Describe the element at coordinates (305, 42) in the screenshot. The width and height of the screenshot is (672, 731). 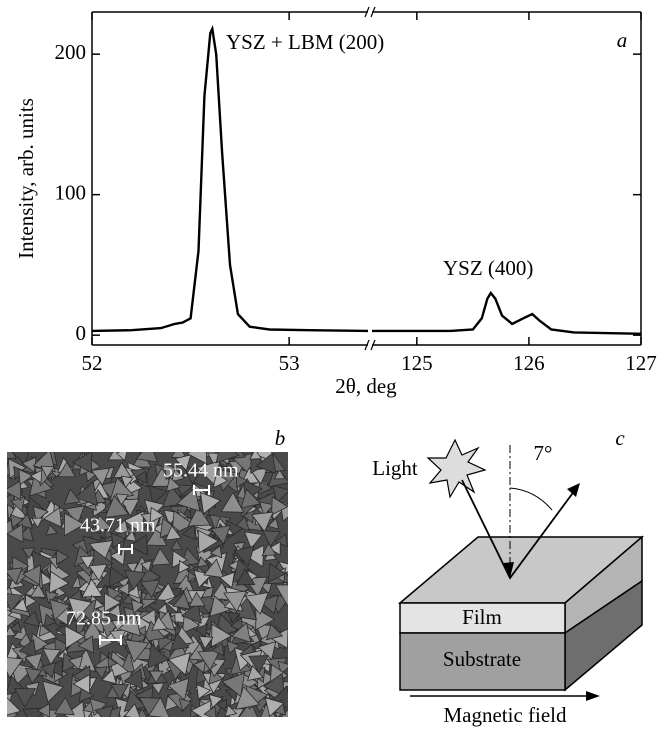
I see `annotation: YSZ + LBM (200)` at that location.